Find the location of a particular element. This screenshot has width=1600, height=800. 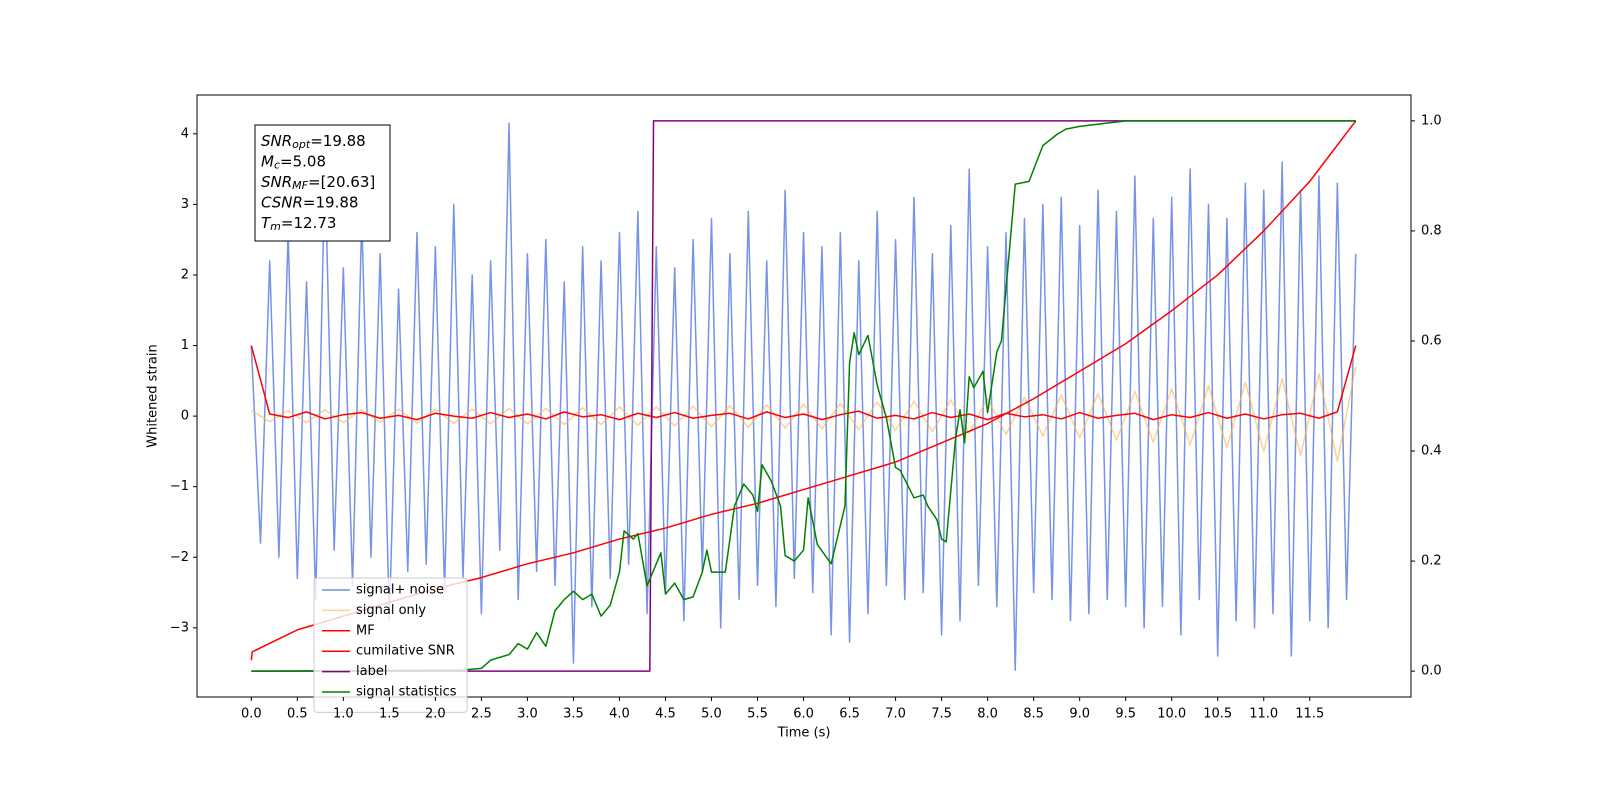

y-tick-label: 3 is located at coordinates (185, 204).